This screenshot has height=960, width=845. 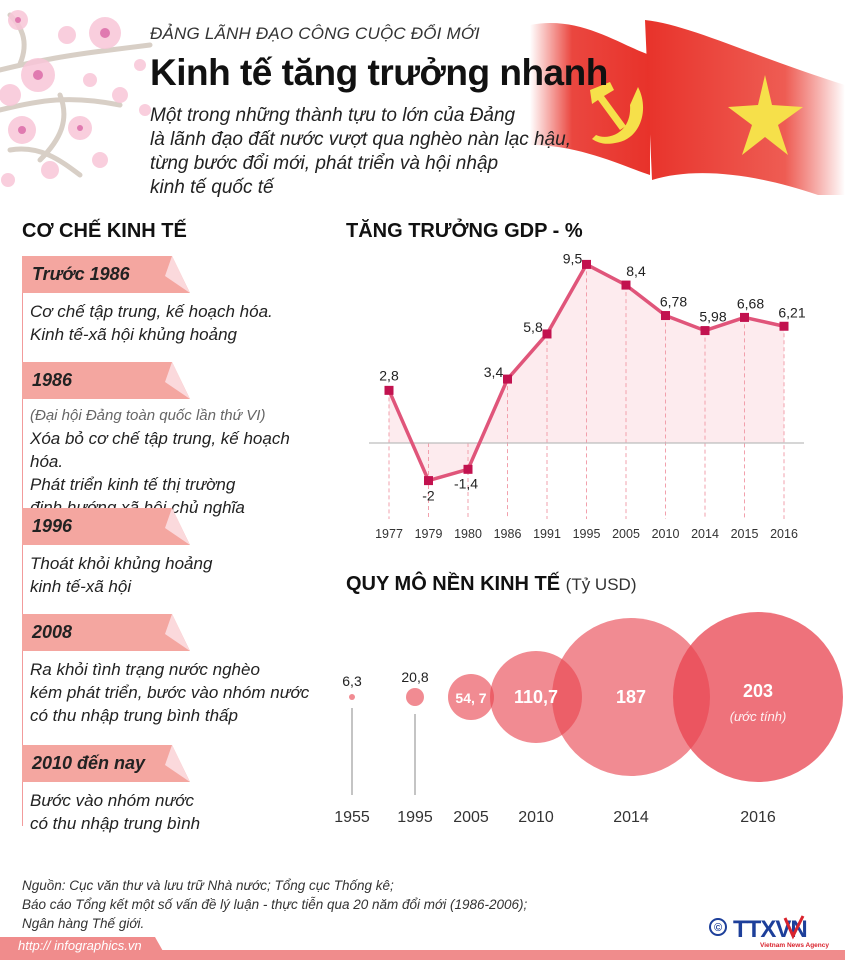 I want to click on year-label: 1955, so click(x=352, y=817).